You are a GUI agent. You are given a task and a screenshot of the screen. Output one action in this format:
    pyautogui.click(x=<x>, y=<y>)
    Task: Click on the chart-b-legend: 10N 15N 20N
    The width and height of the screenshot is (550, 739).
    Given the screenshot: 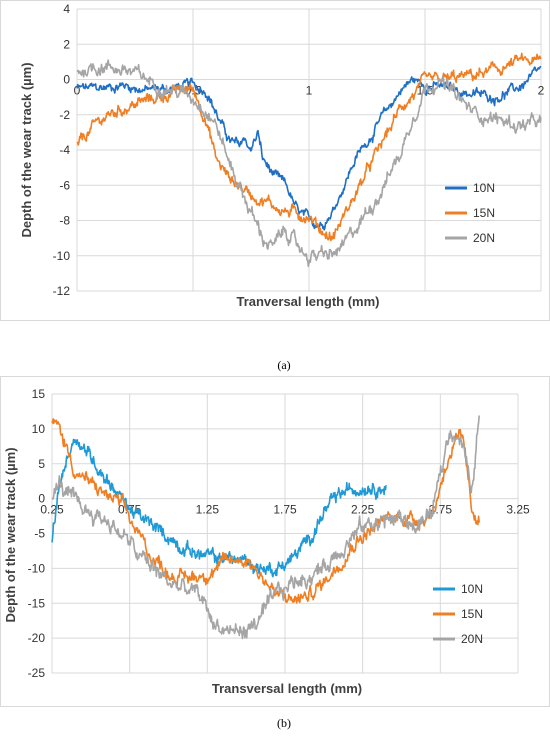 What is the action you would take?
    pyautogui.click(x=458, y=614)
    